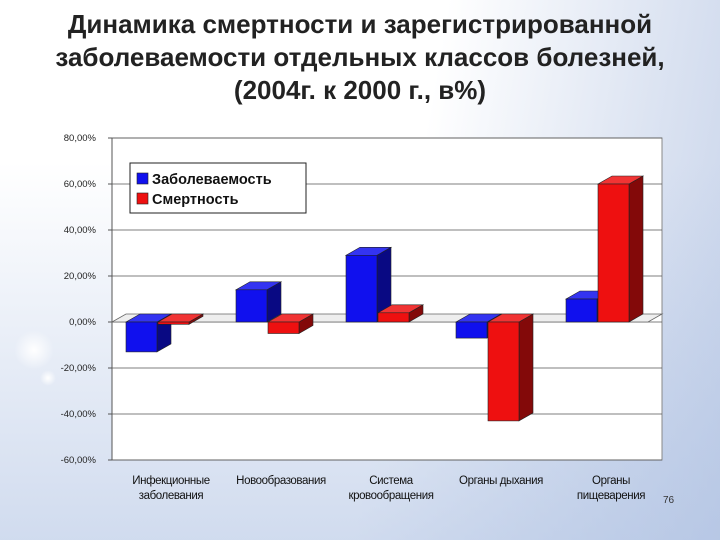 The height and width of the screenshot is (540, 720). I want to click on legend-label: Заболеваемость, so click(212, 180).